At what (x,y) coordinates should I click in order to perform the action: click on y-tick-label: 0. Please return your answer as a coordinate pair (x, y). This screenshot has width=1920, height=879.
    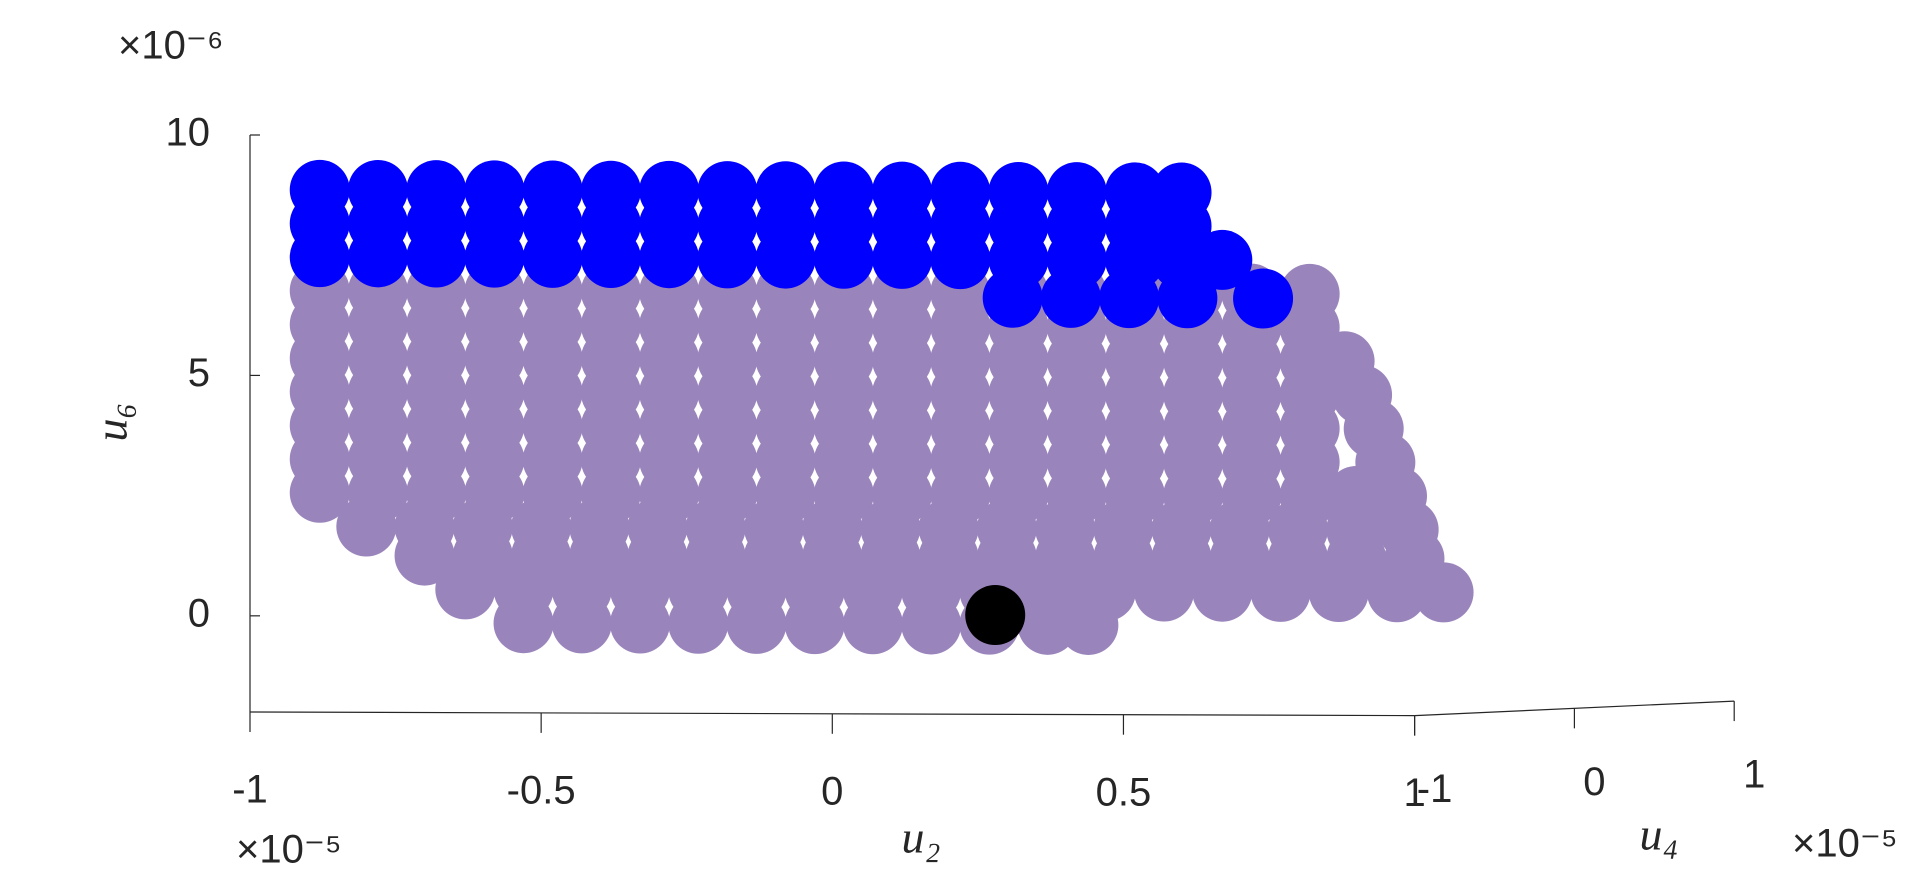
    Looking at the image, I should click on (1594, 782).